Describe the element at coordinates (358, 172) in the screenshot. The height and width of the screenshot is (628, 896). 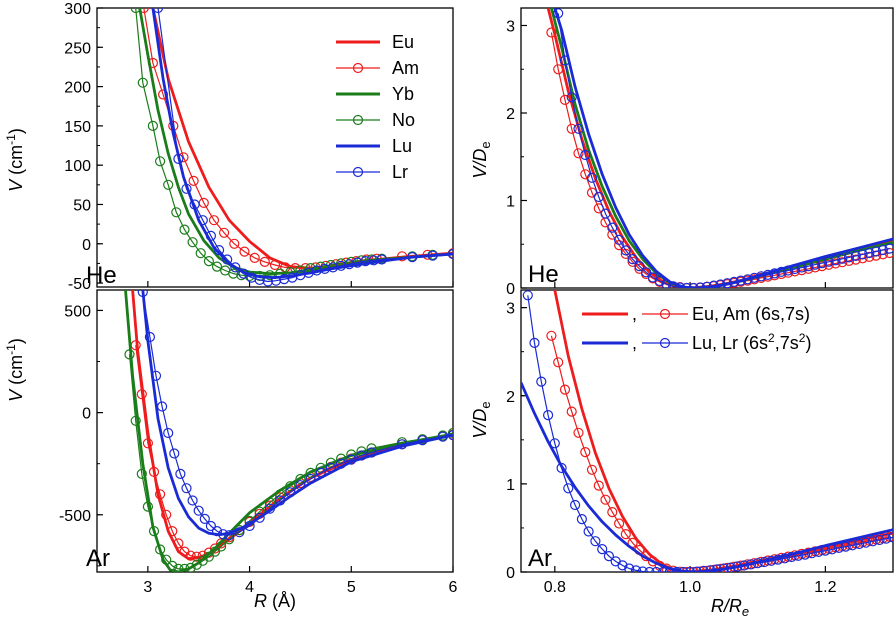
I see `legend-marker-lr` at that location.